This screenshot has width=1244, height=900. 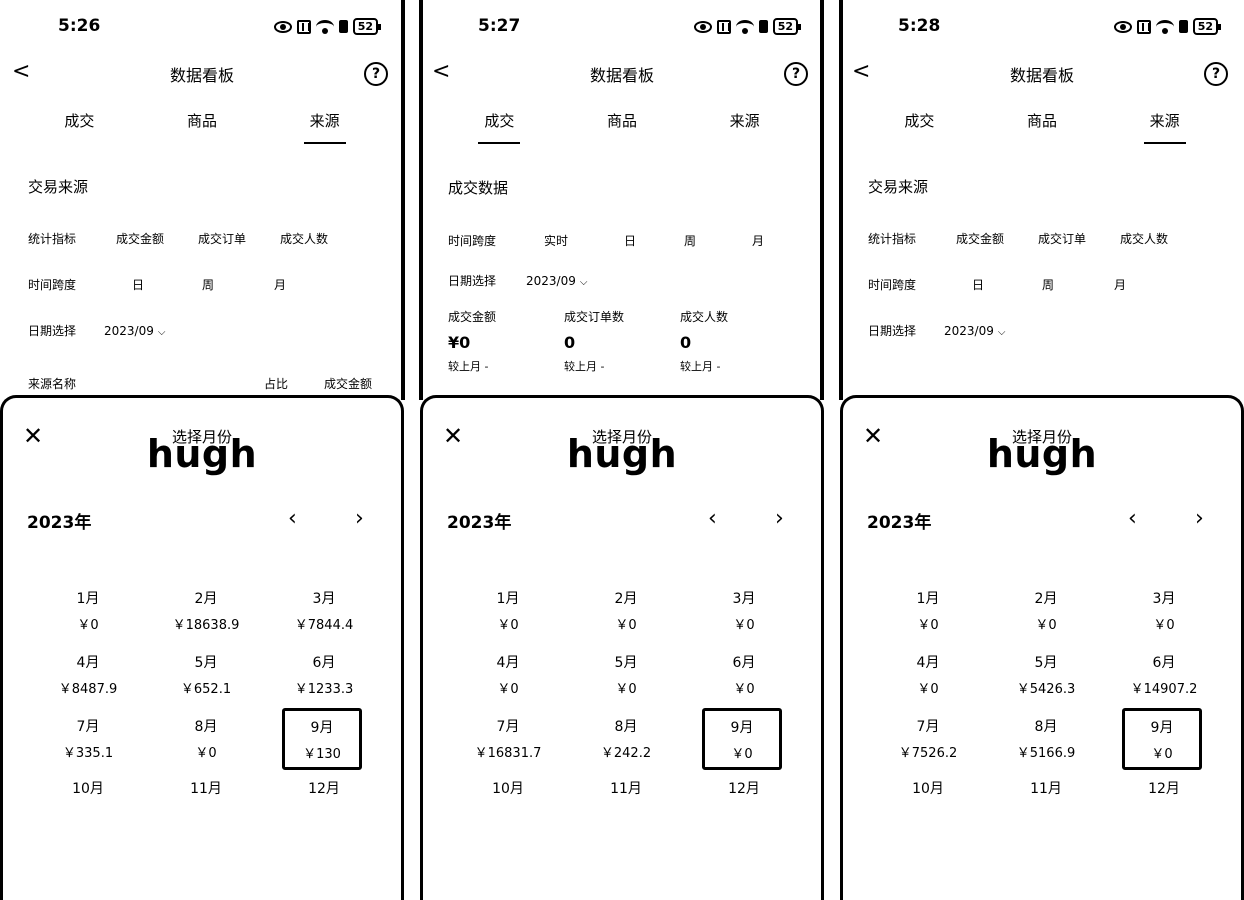 I want to click on month-cell: 5月 ￥0, so click(x=626, y=674).